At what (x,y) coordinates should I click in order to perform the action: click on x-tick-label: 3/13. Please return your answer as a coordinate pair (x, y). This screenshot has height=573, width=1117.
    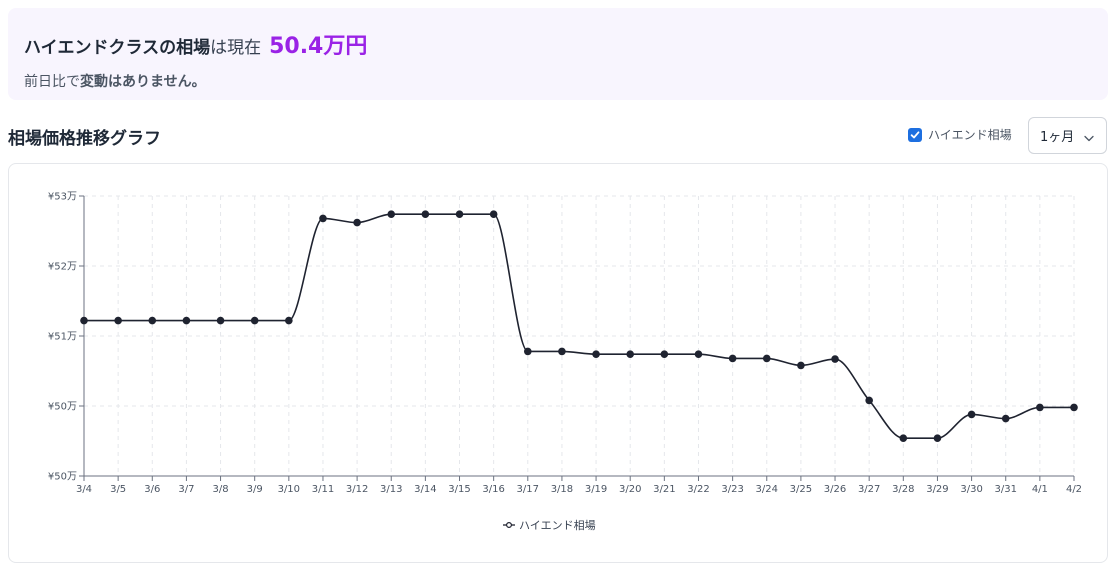
    Looking at the image, I should click on (391, 489).